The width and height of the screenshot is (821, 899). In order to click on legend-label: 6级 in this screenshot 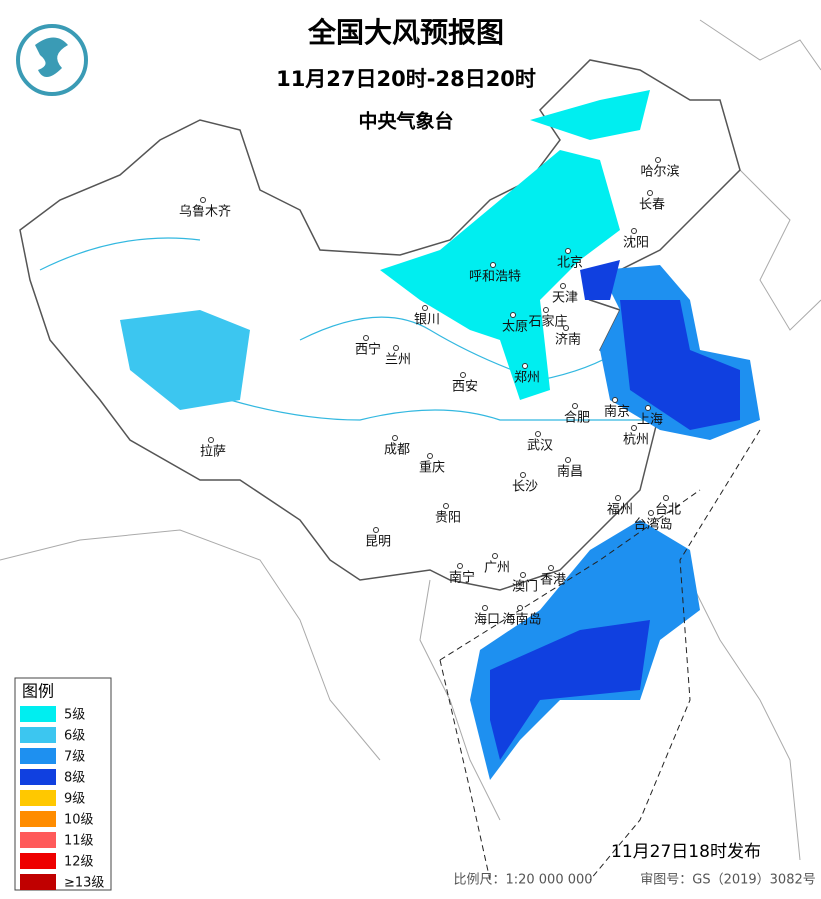, I will do `click(74, 736)`.